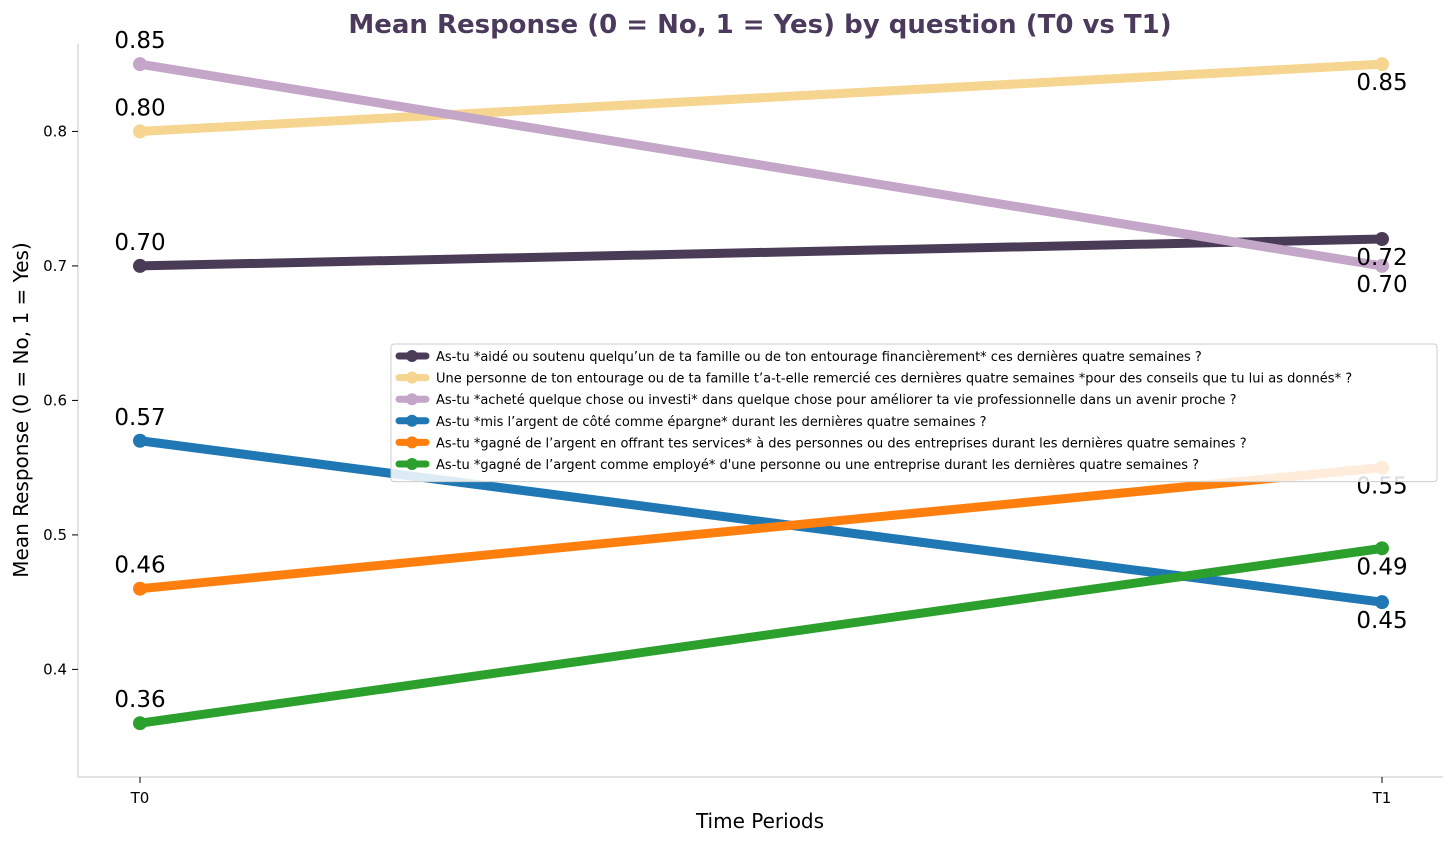 The width and height of the screenshot is (1456, 845). I want to click on y-tick-label: 0.7, so click(55, 266).